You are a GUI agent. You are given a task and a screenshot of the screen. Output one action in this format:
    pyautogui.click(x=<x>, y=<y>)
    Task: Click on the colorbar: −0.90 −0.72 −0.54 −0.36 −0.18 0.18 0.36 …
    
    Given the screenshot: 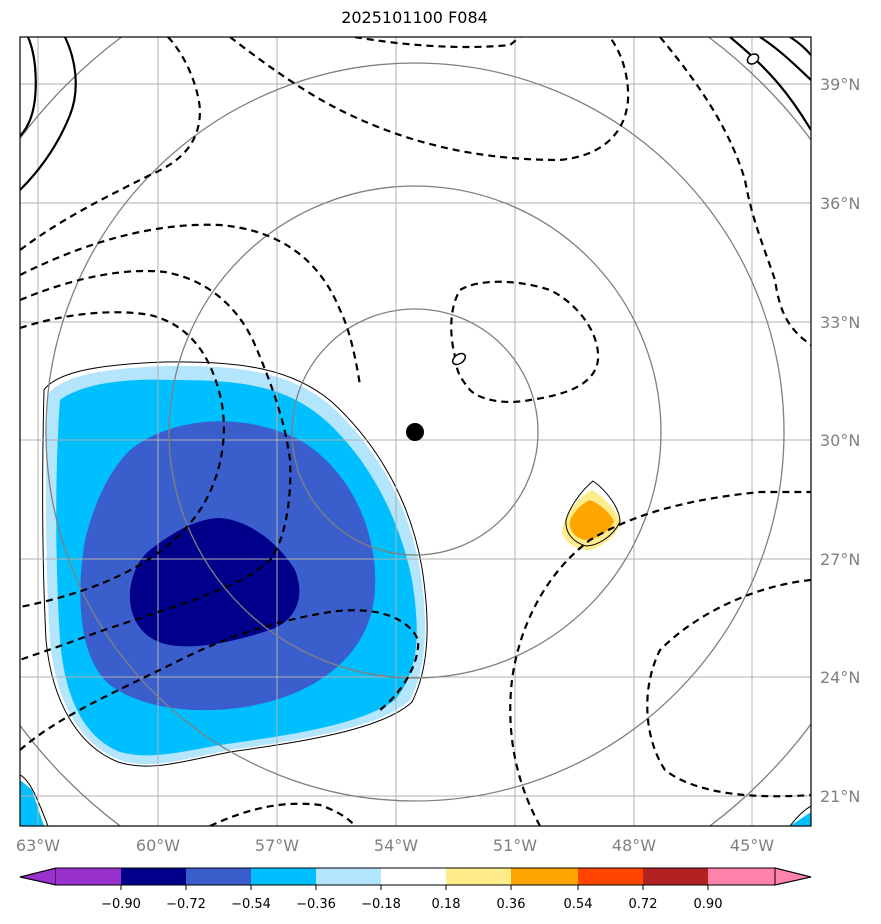 What is the action you would take?
    pyautogui.click(x=415, y=889)
    